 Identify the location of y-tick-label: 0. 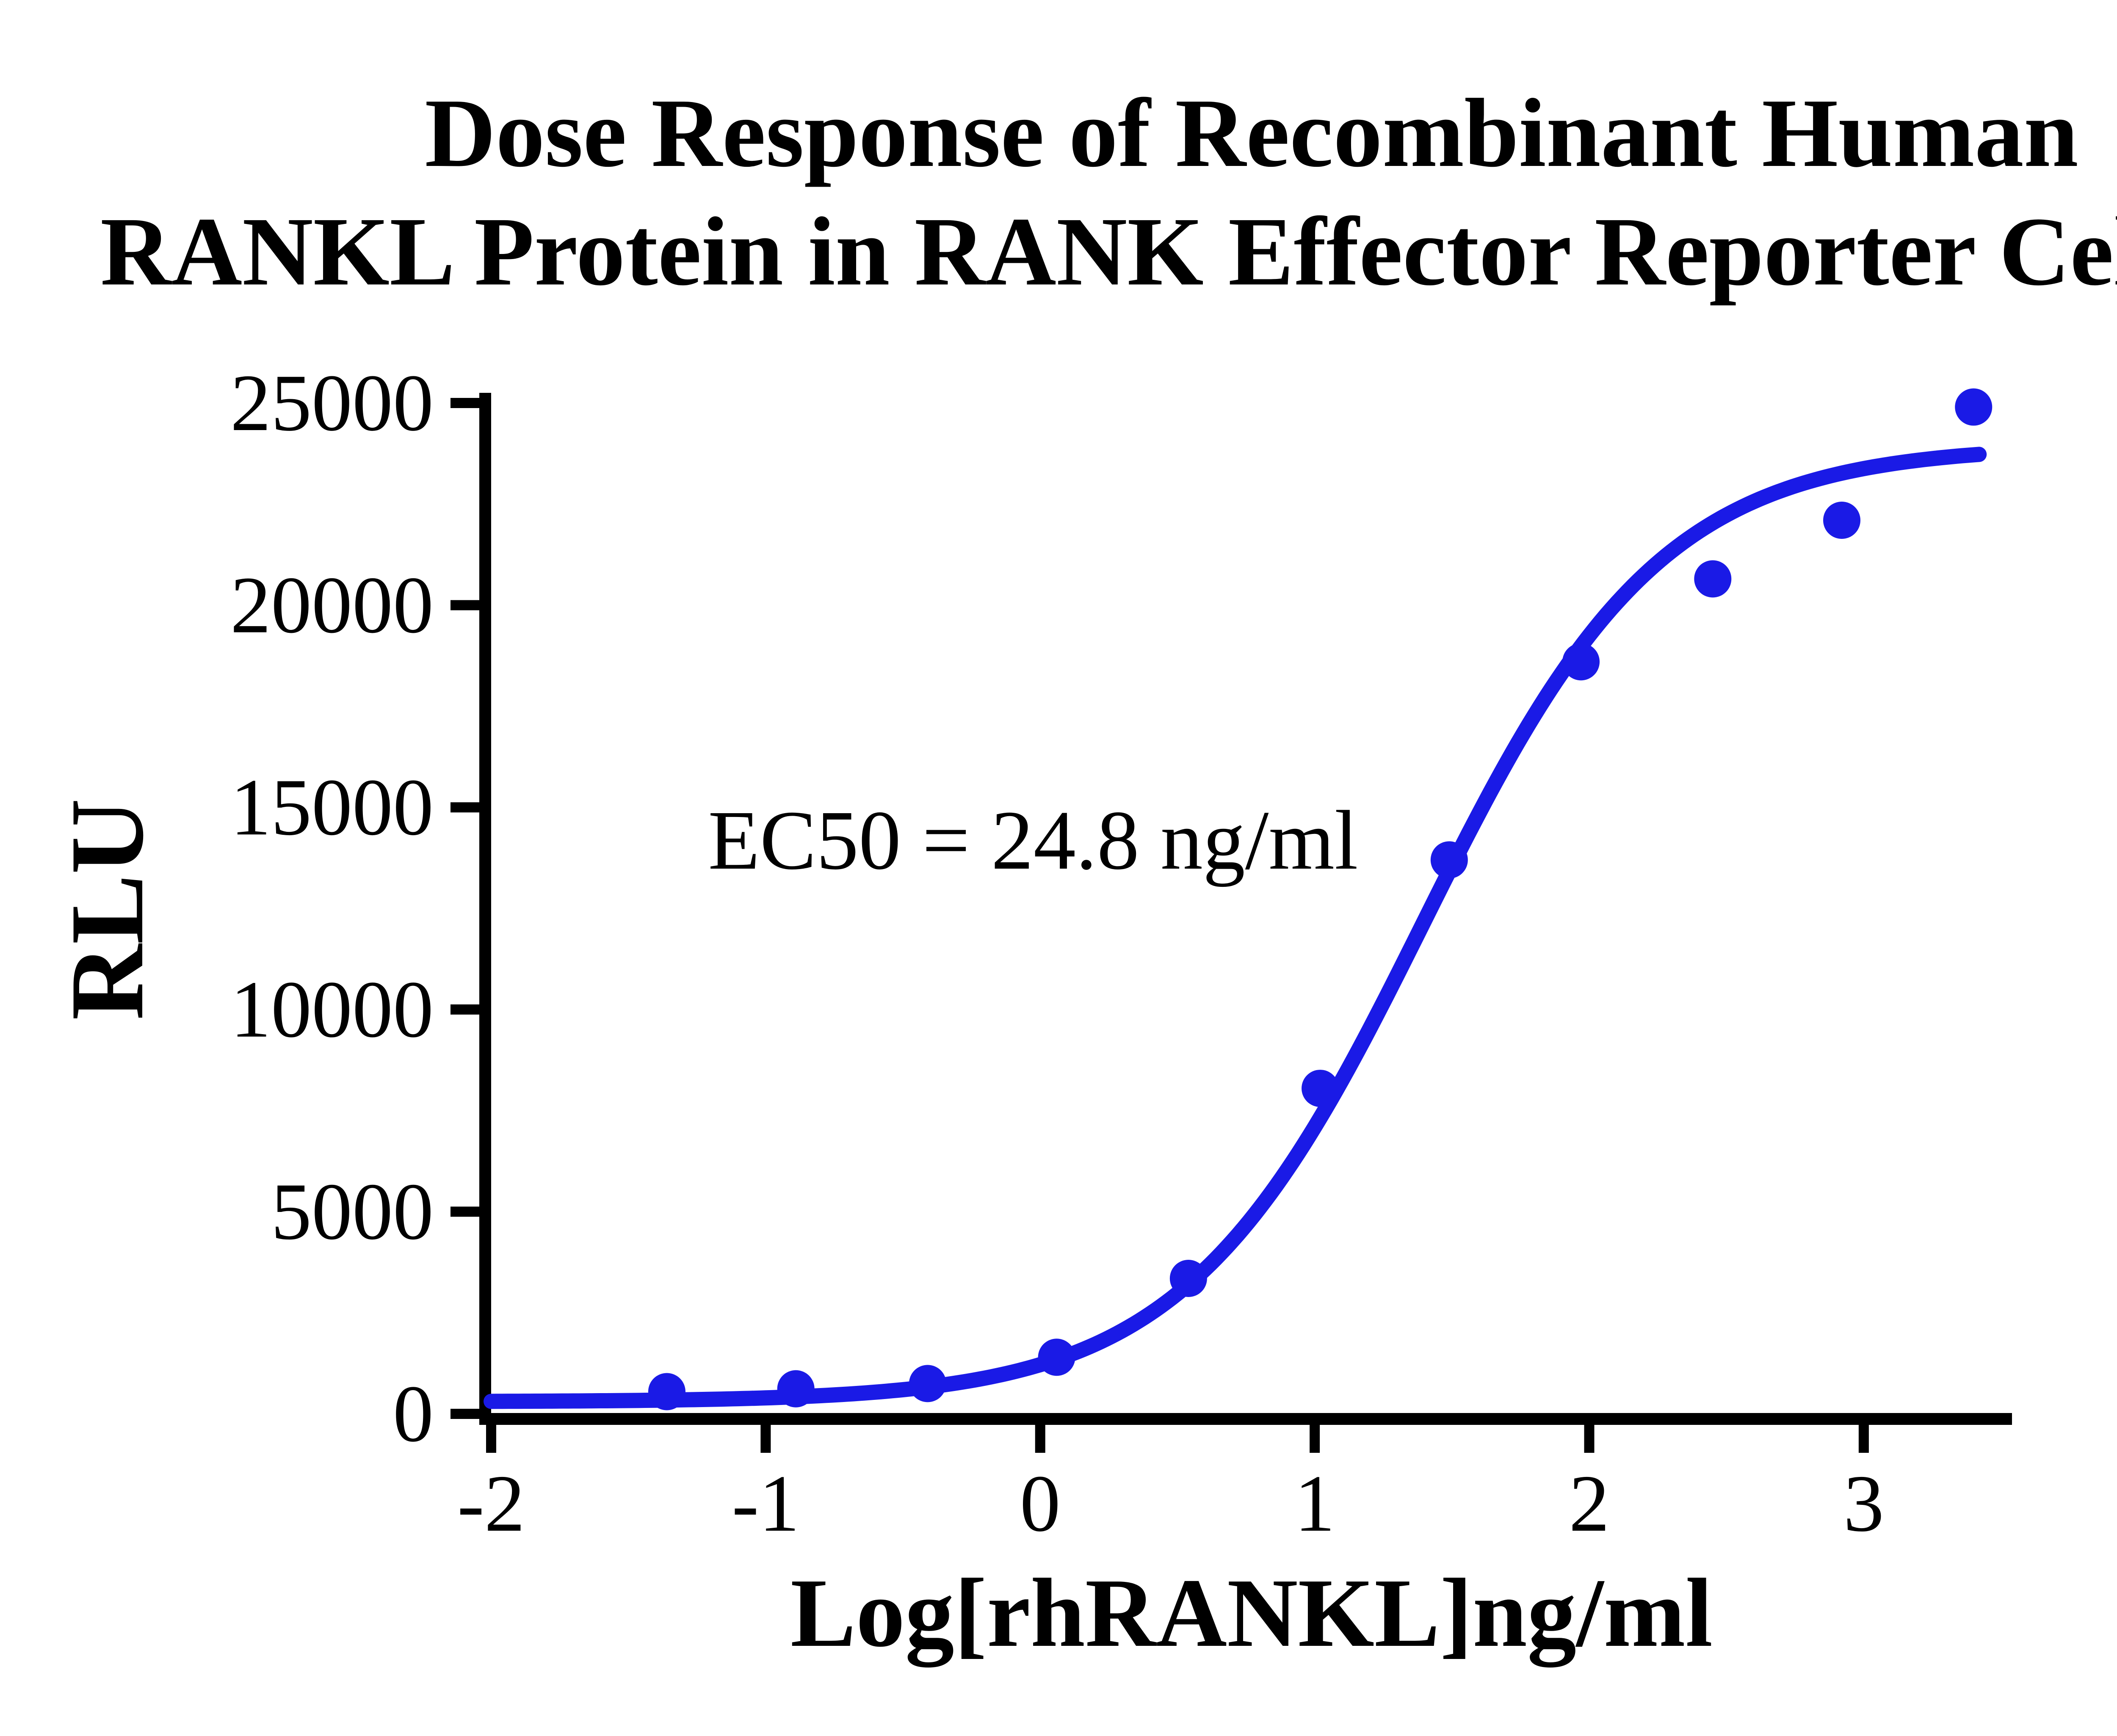
(413, 1414).